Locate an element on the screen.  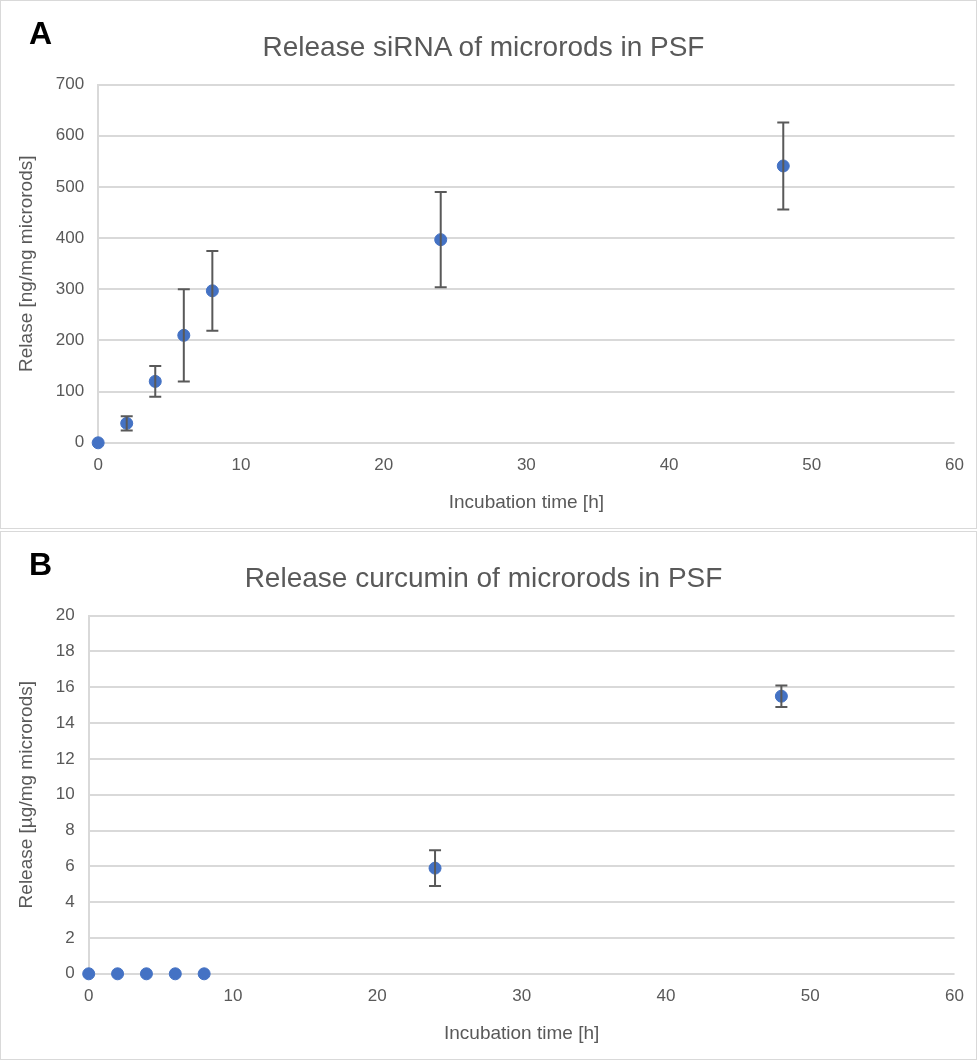
text: B is located at coordinates (41, 563).